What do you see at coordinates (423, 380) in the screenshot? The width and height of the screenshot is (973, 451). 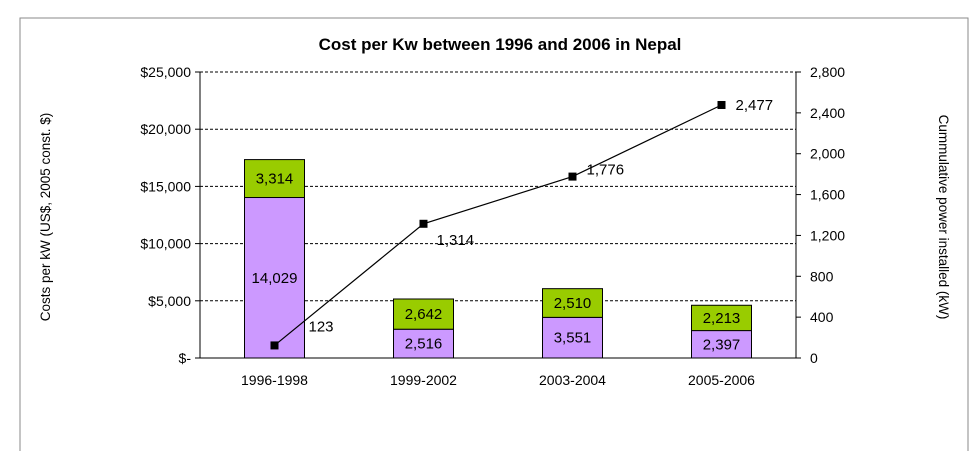 I see `x-tick-label: 1999-2002` at bounding box center [423, 380].